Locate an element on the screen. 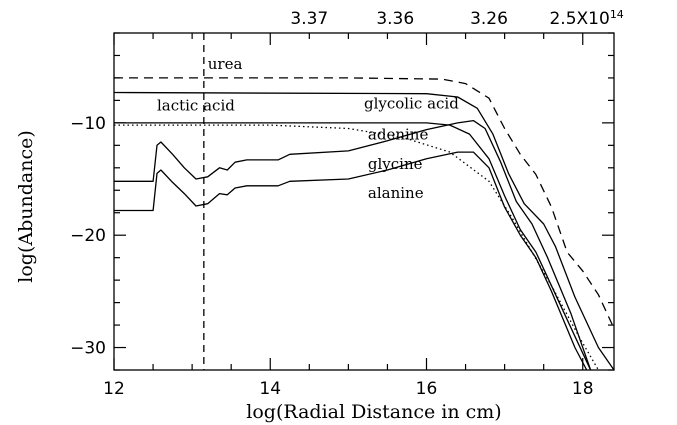 Image resolution: width=677 pixels, height=425 pixels. x-tick-label: 14 is located at coordinates (270, 389).